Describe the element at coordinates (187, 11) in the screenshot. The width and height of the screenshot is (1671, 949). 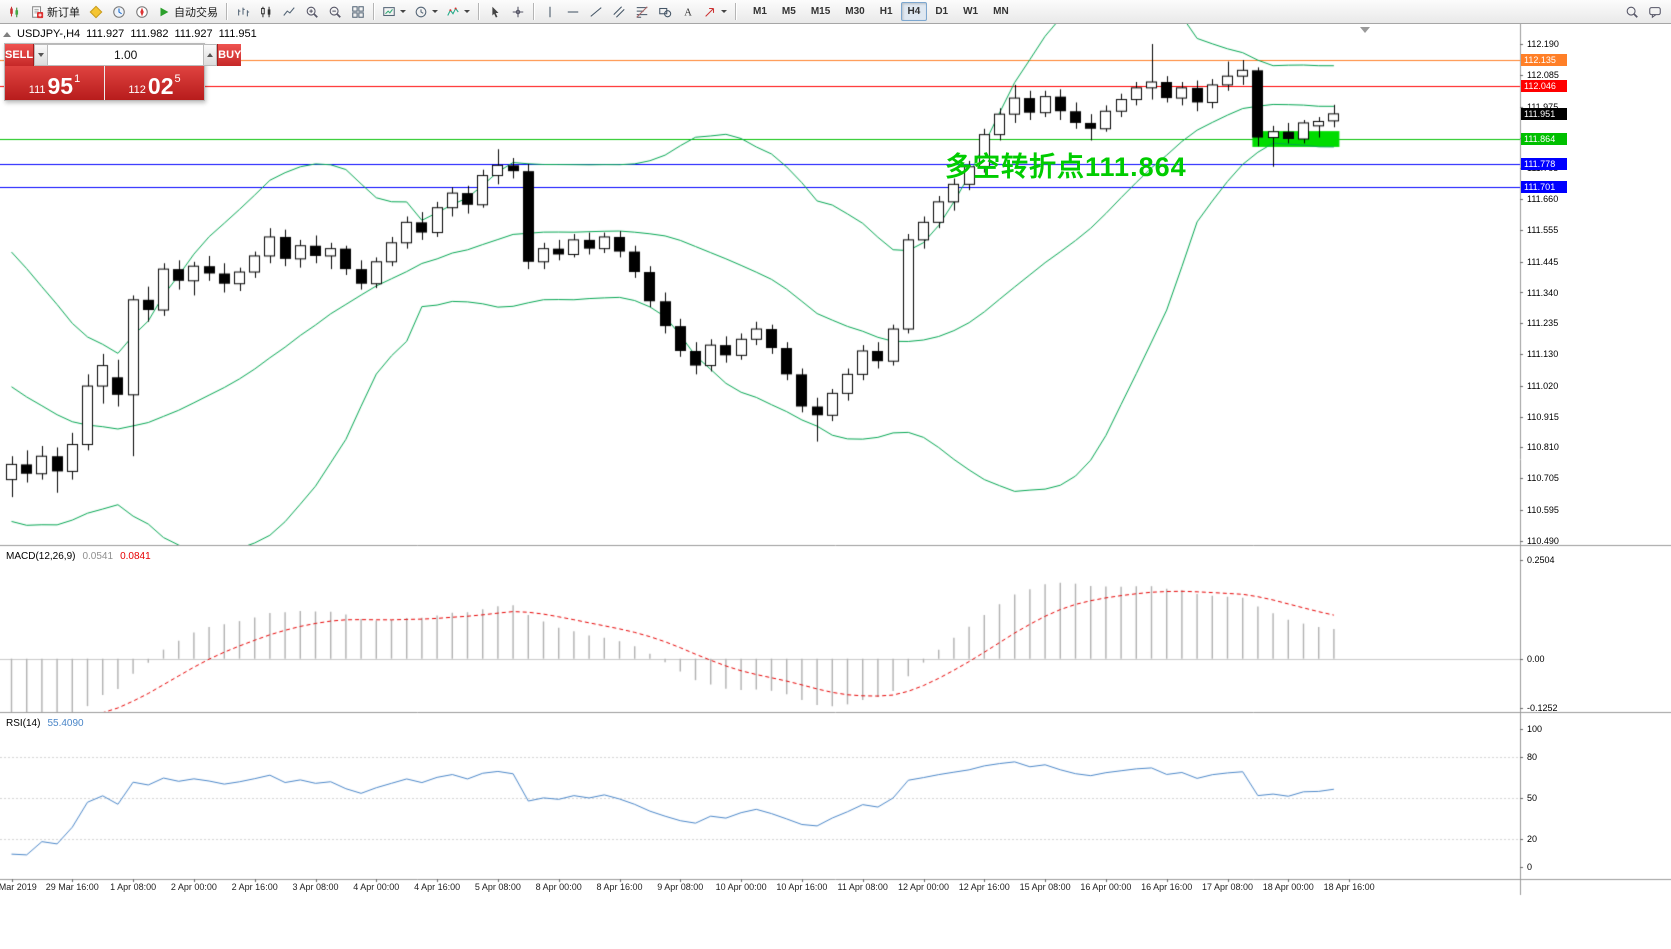
I see `auto-trading: 自动交易` at that location.